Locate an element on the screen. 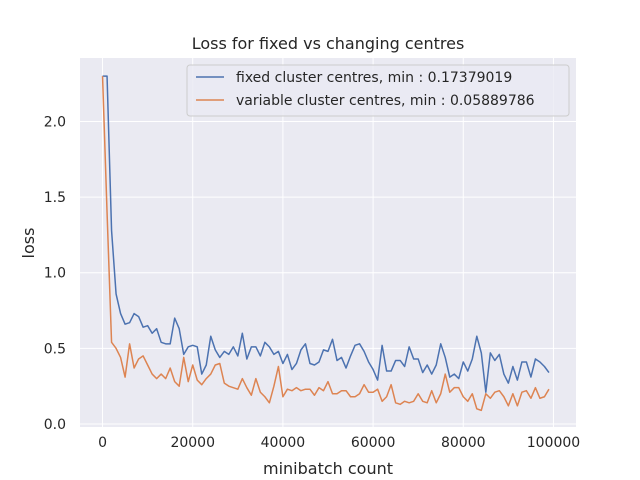 Image resolution: width=640 pixels, height=480 pixels. y-tick-label: 2.0 is located at coordinates (55, 123).